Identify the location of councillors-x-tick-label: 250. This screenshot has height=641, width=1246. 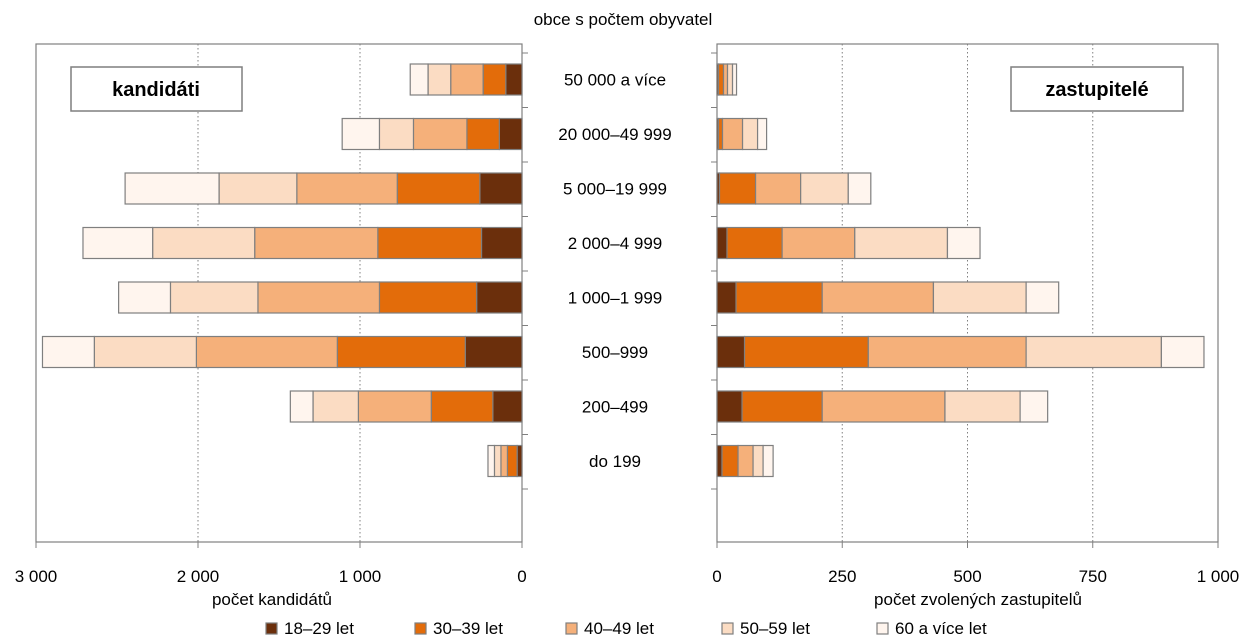
(842, 576).